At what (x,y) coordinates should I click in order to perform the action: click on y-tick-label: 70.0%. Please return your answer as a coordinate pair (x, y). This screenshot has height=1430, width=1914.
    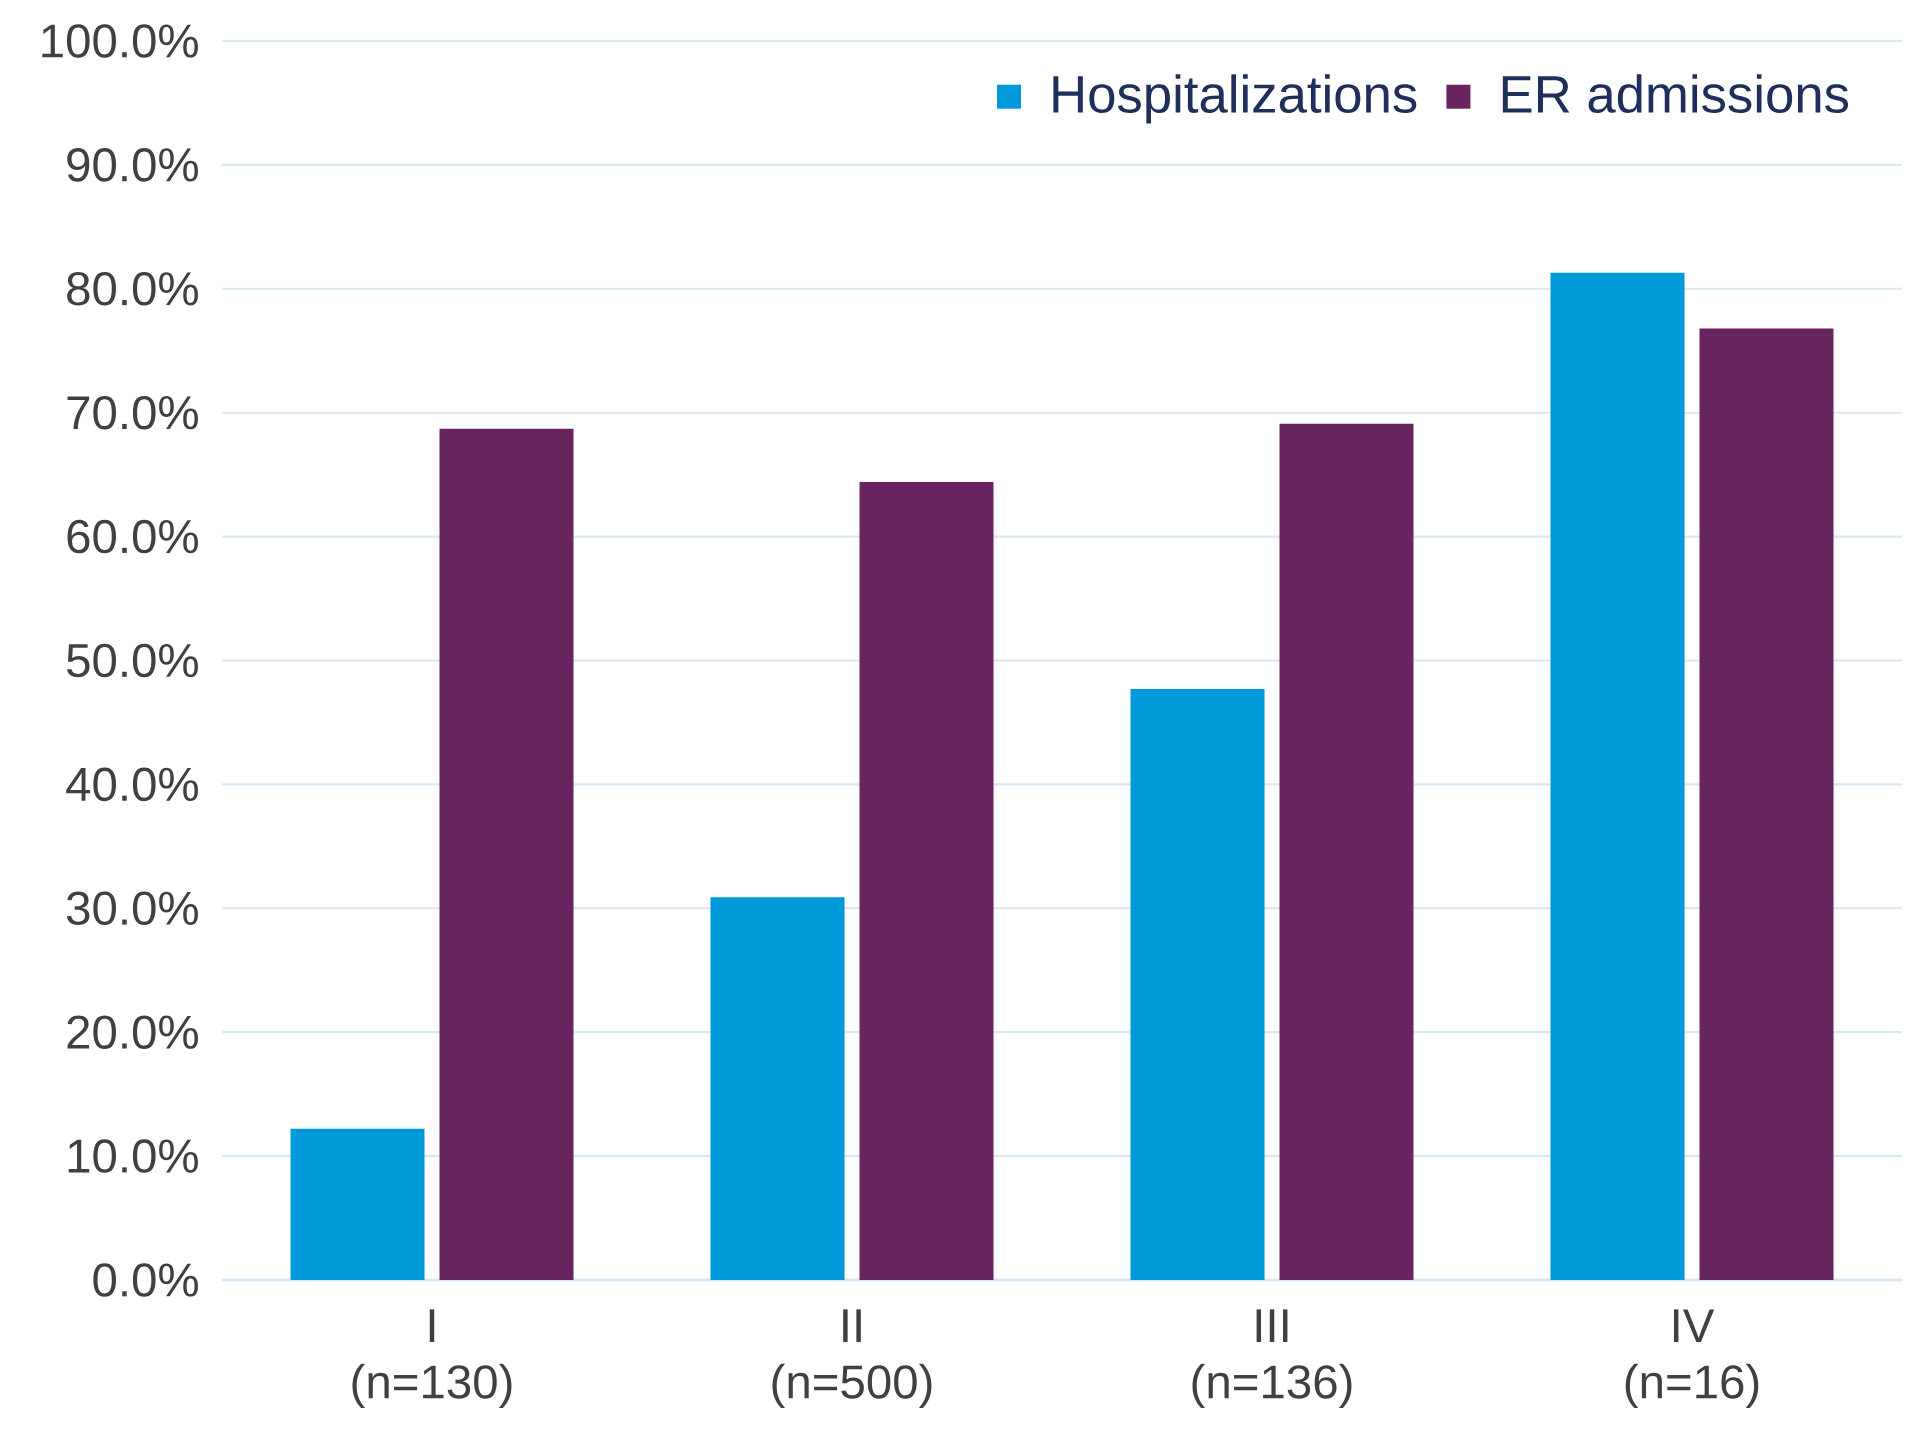
    Looking at the image, I should click on (132, 412).